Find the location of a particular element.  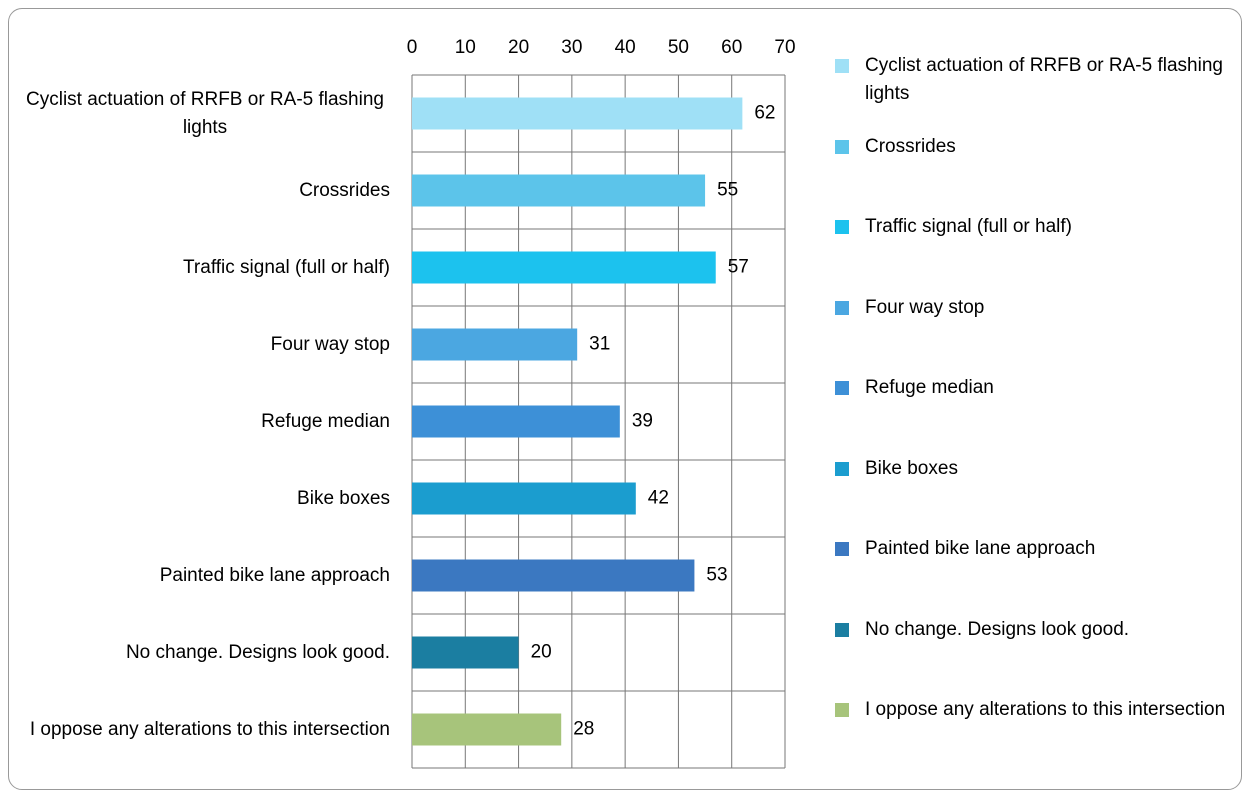

category-label: No change. Designs look good. is located at coordinates (257, 652).